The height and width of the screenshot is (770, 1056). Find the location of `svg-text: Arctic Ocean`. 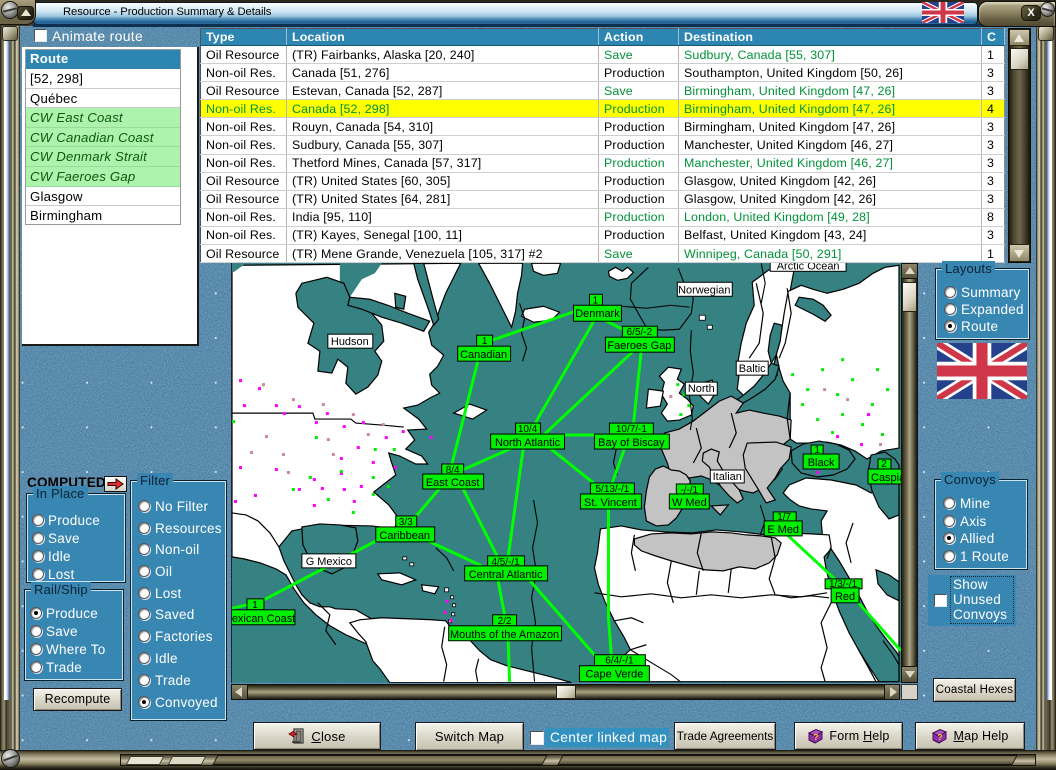

svg-text: Arctic Ocean is located at coordinates (808, 267).